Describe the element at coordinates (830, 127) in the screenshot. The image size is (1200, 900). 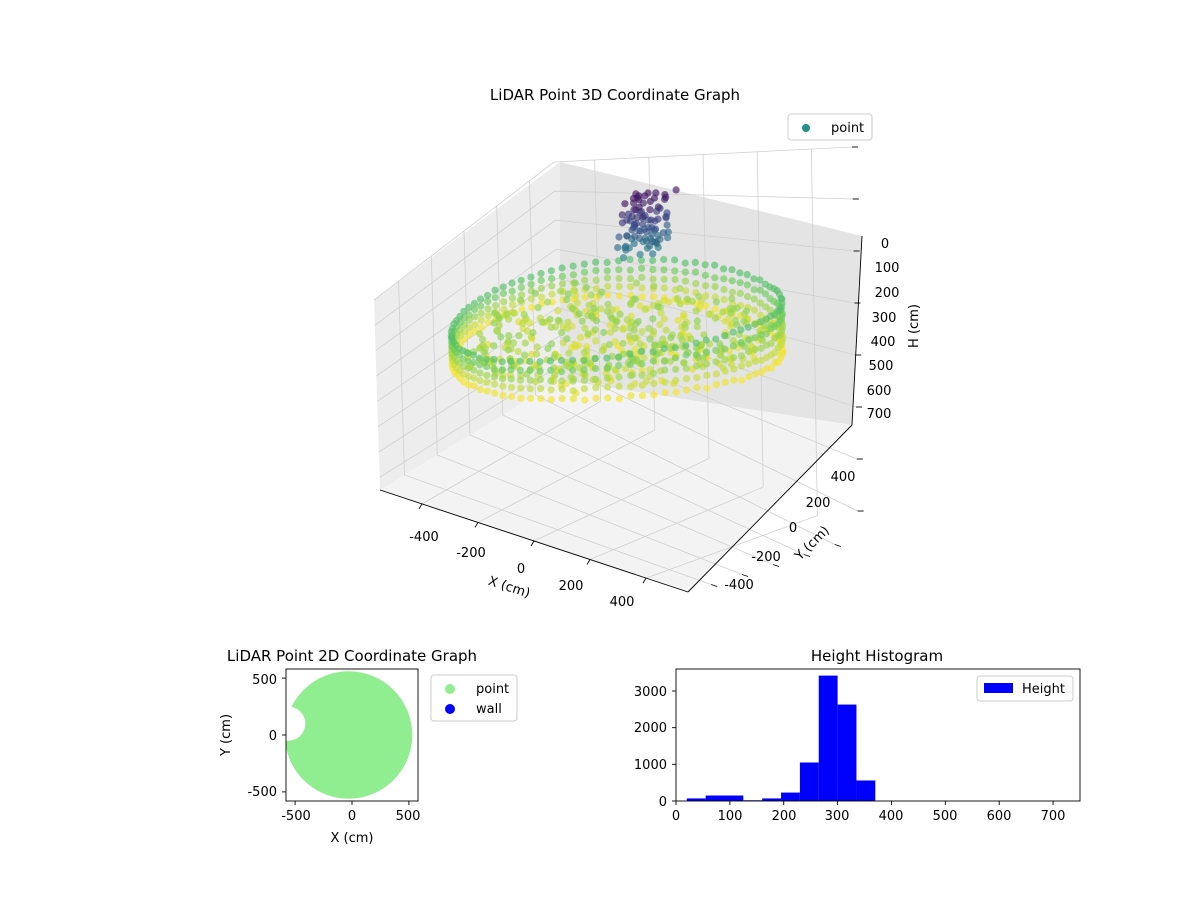
I see `legend-3d-frame` at that location.